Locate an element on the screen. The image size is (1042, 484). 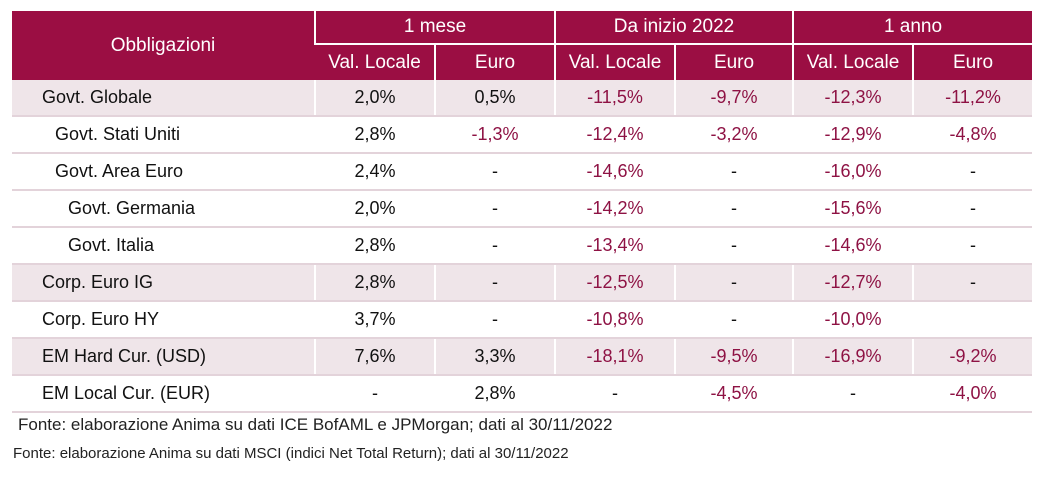
table-cell: 0,5% is located at coordinates (494, 98).